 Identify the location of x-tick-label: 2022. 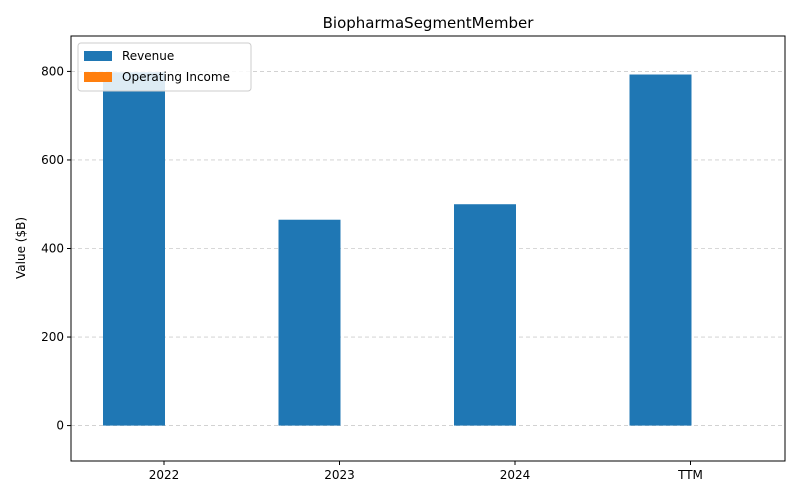
(164, 475).